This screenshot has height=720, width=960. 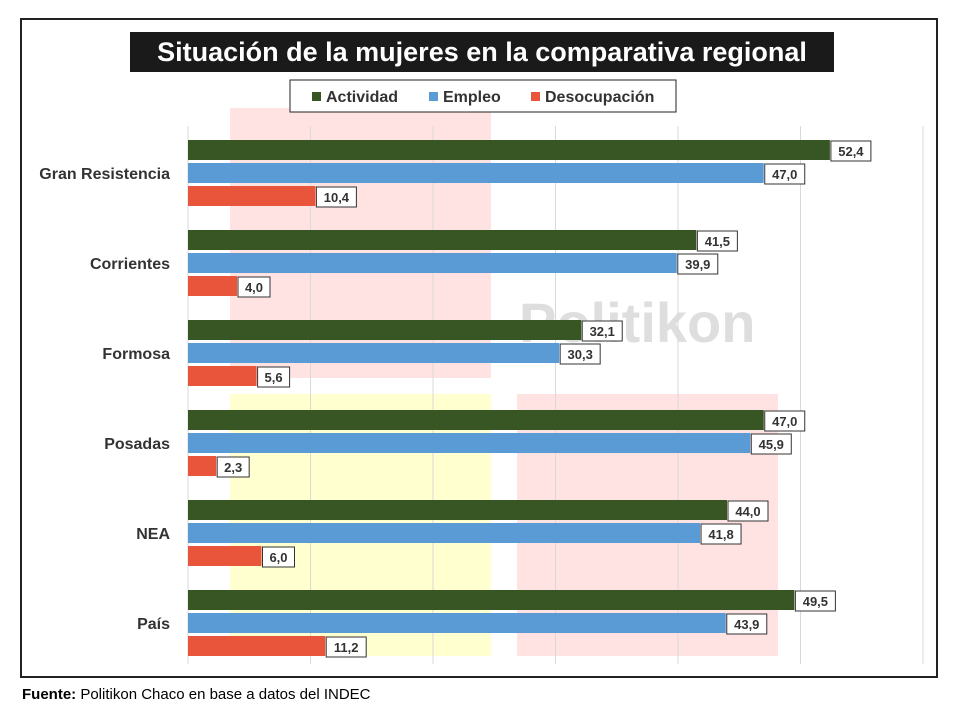 I want to click on bar-desocupacion-nea, so click(x=225, y=556).